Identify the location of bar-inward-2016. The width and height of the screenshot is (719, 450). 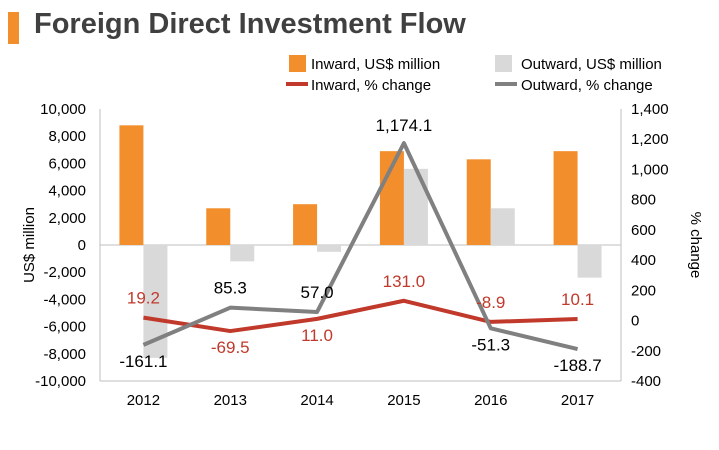
(478, 202).